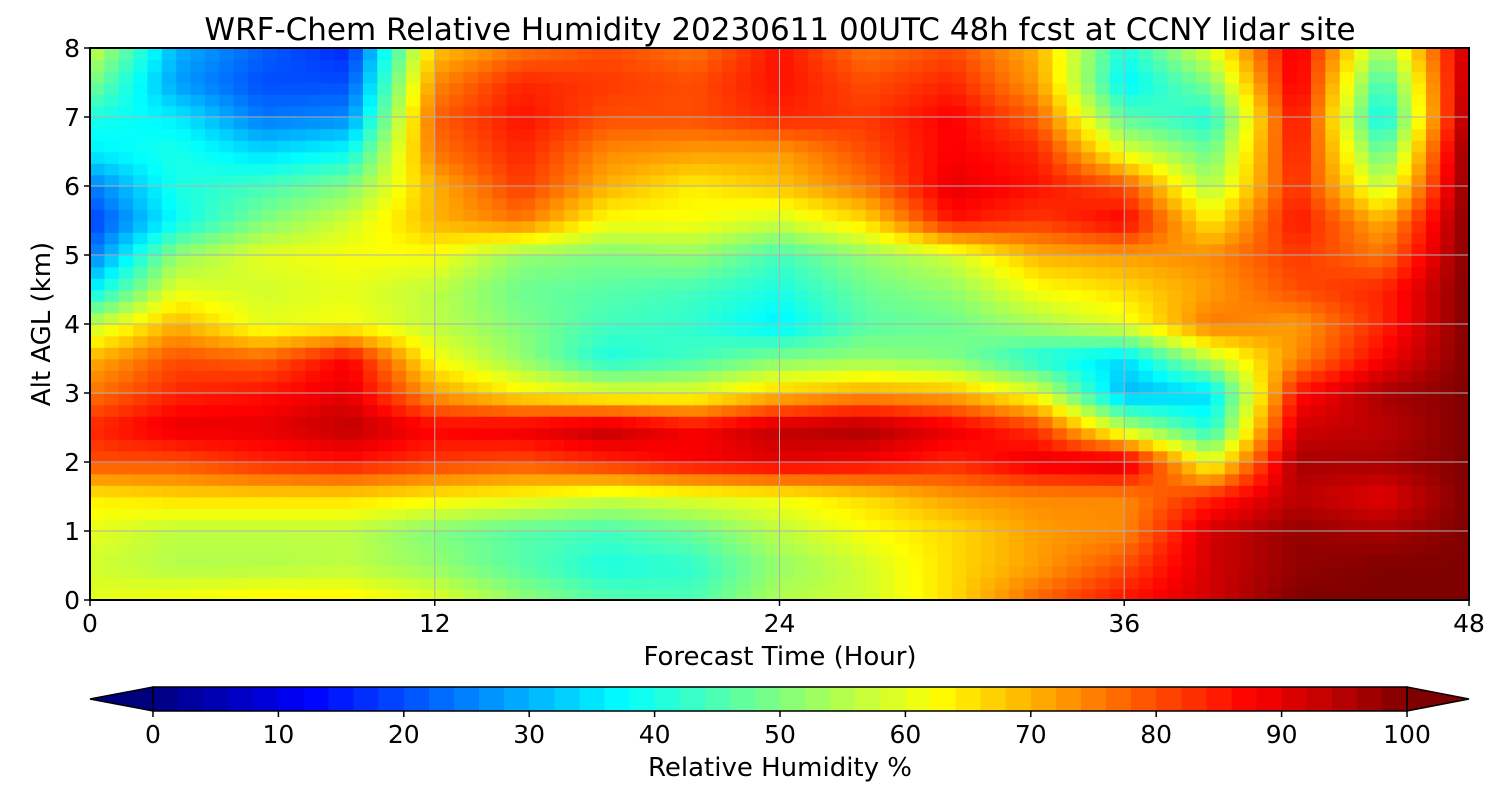  What do you see at coordinates (905, 734) in the screenshot?
I see `colorbar-tick-label: 60` at bounding box center [905, 734].